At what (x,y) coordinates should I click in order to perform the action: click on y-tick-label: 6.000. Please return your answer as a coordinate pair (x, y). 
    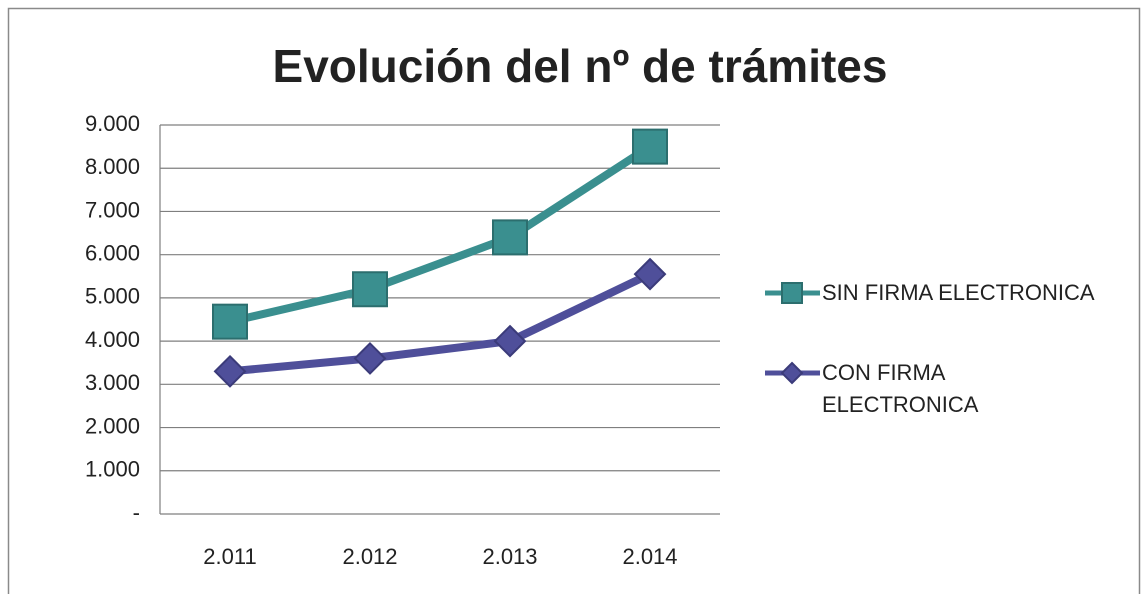
    Looking at the image, I should click on (112, 252).